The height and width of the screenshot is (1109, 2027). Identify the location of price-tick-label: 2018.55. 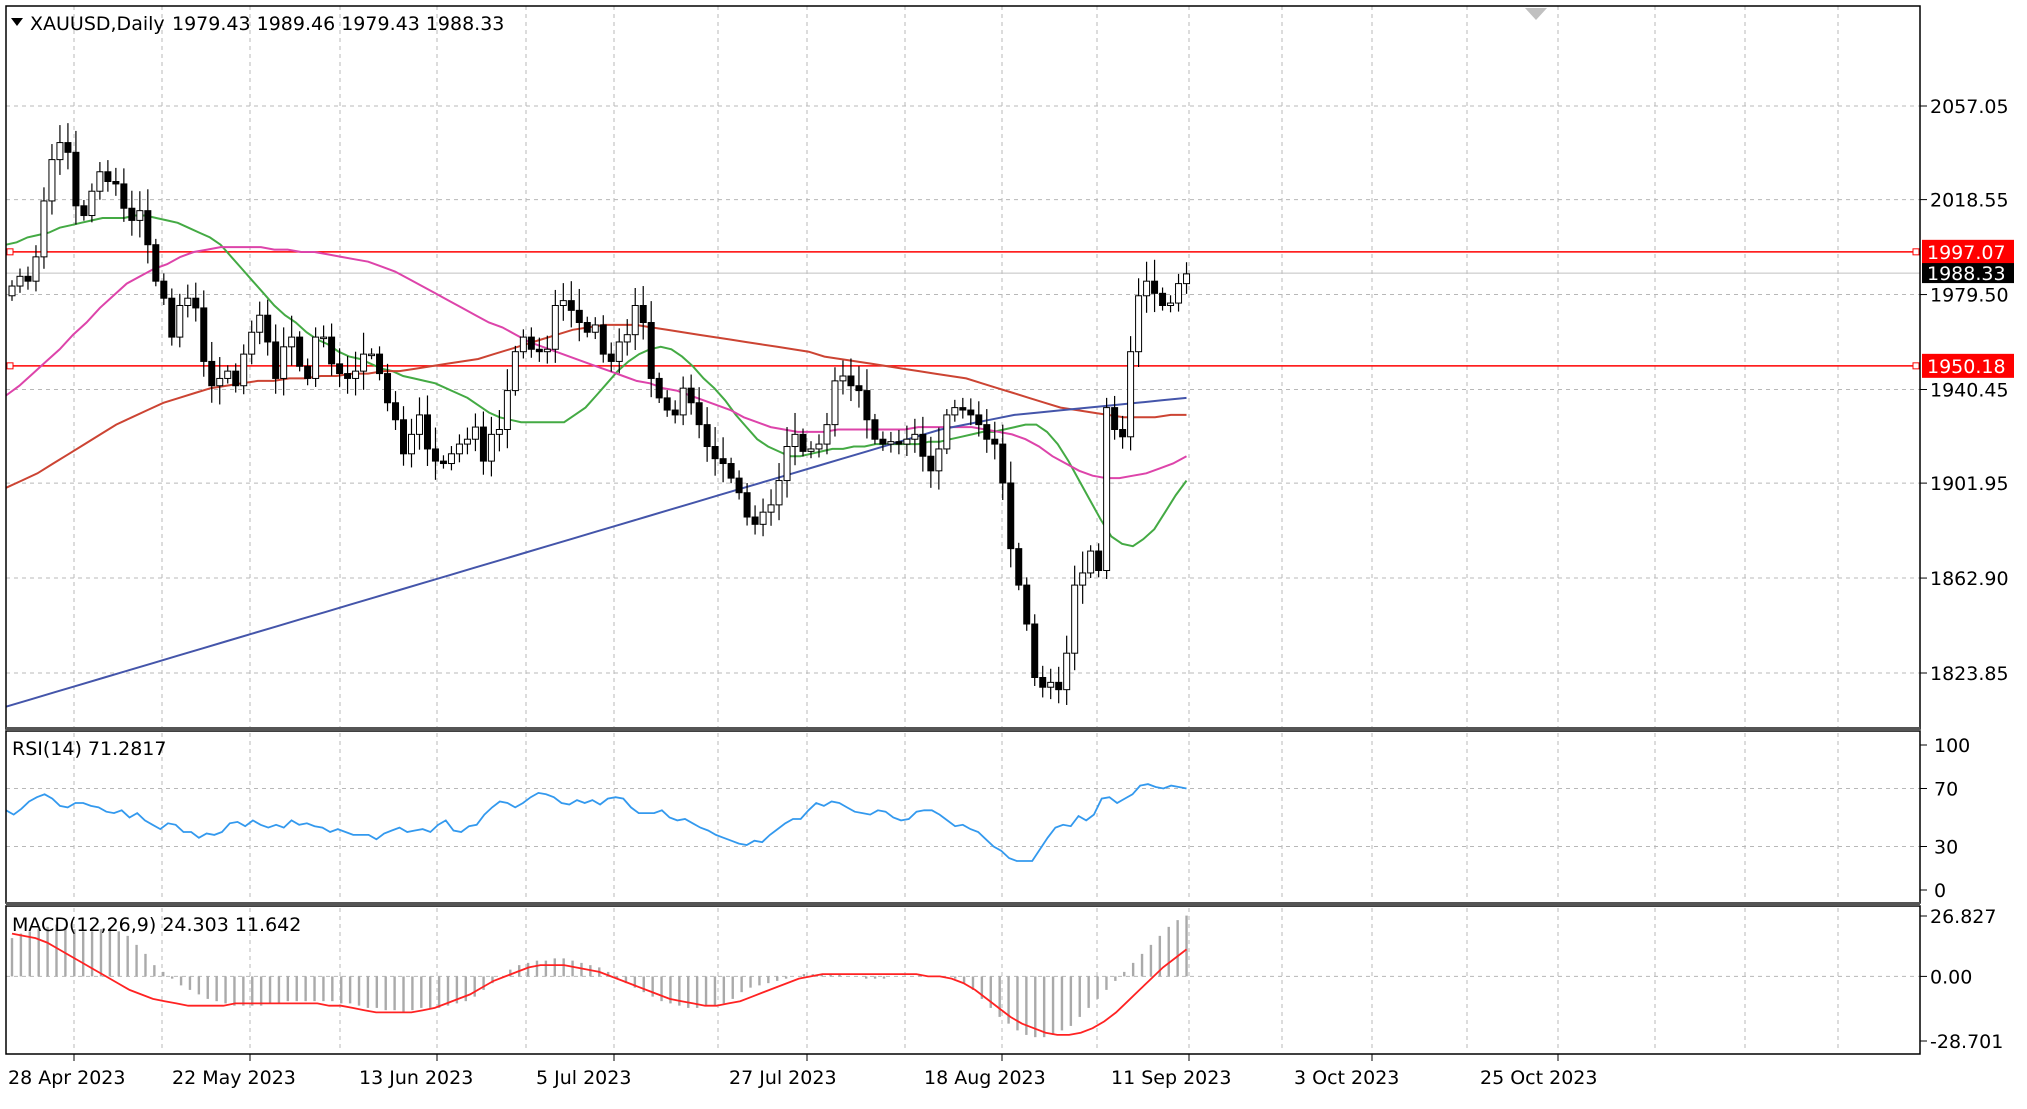
(1969, 201).